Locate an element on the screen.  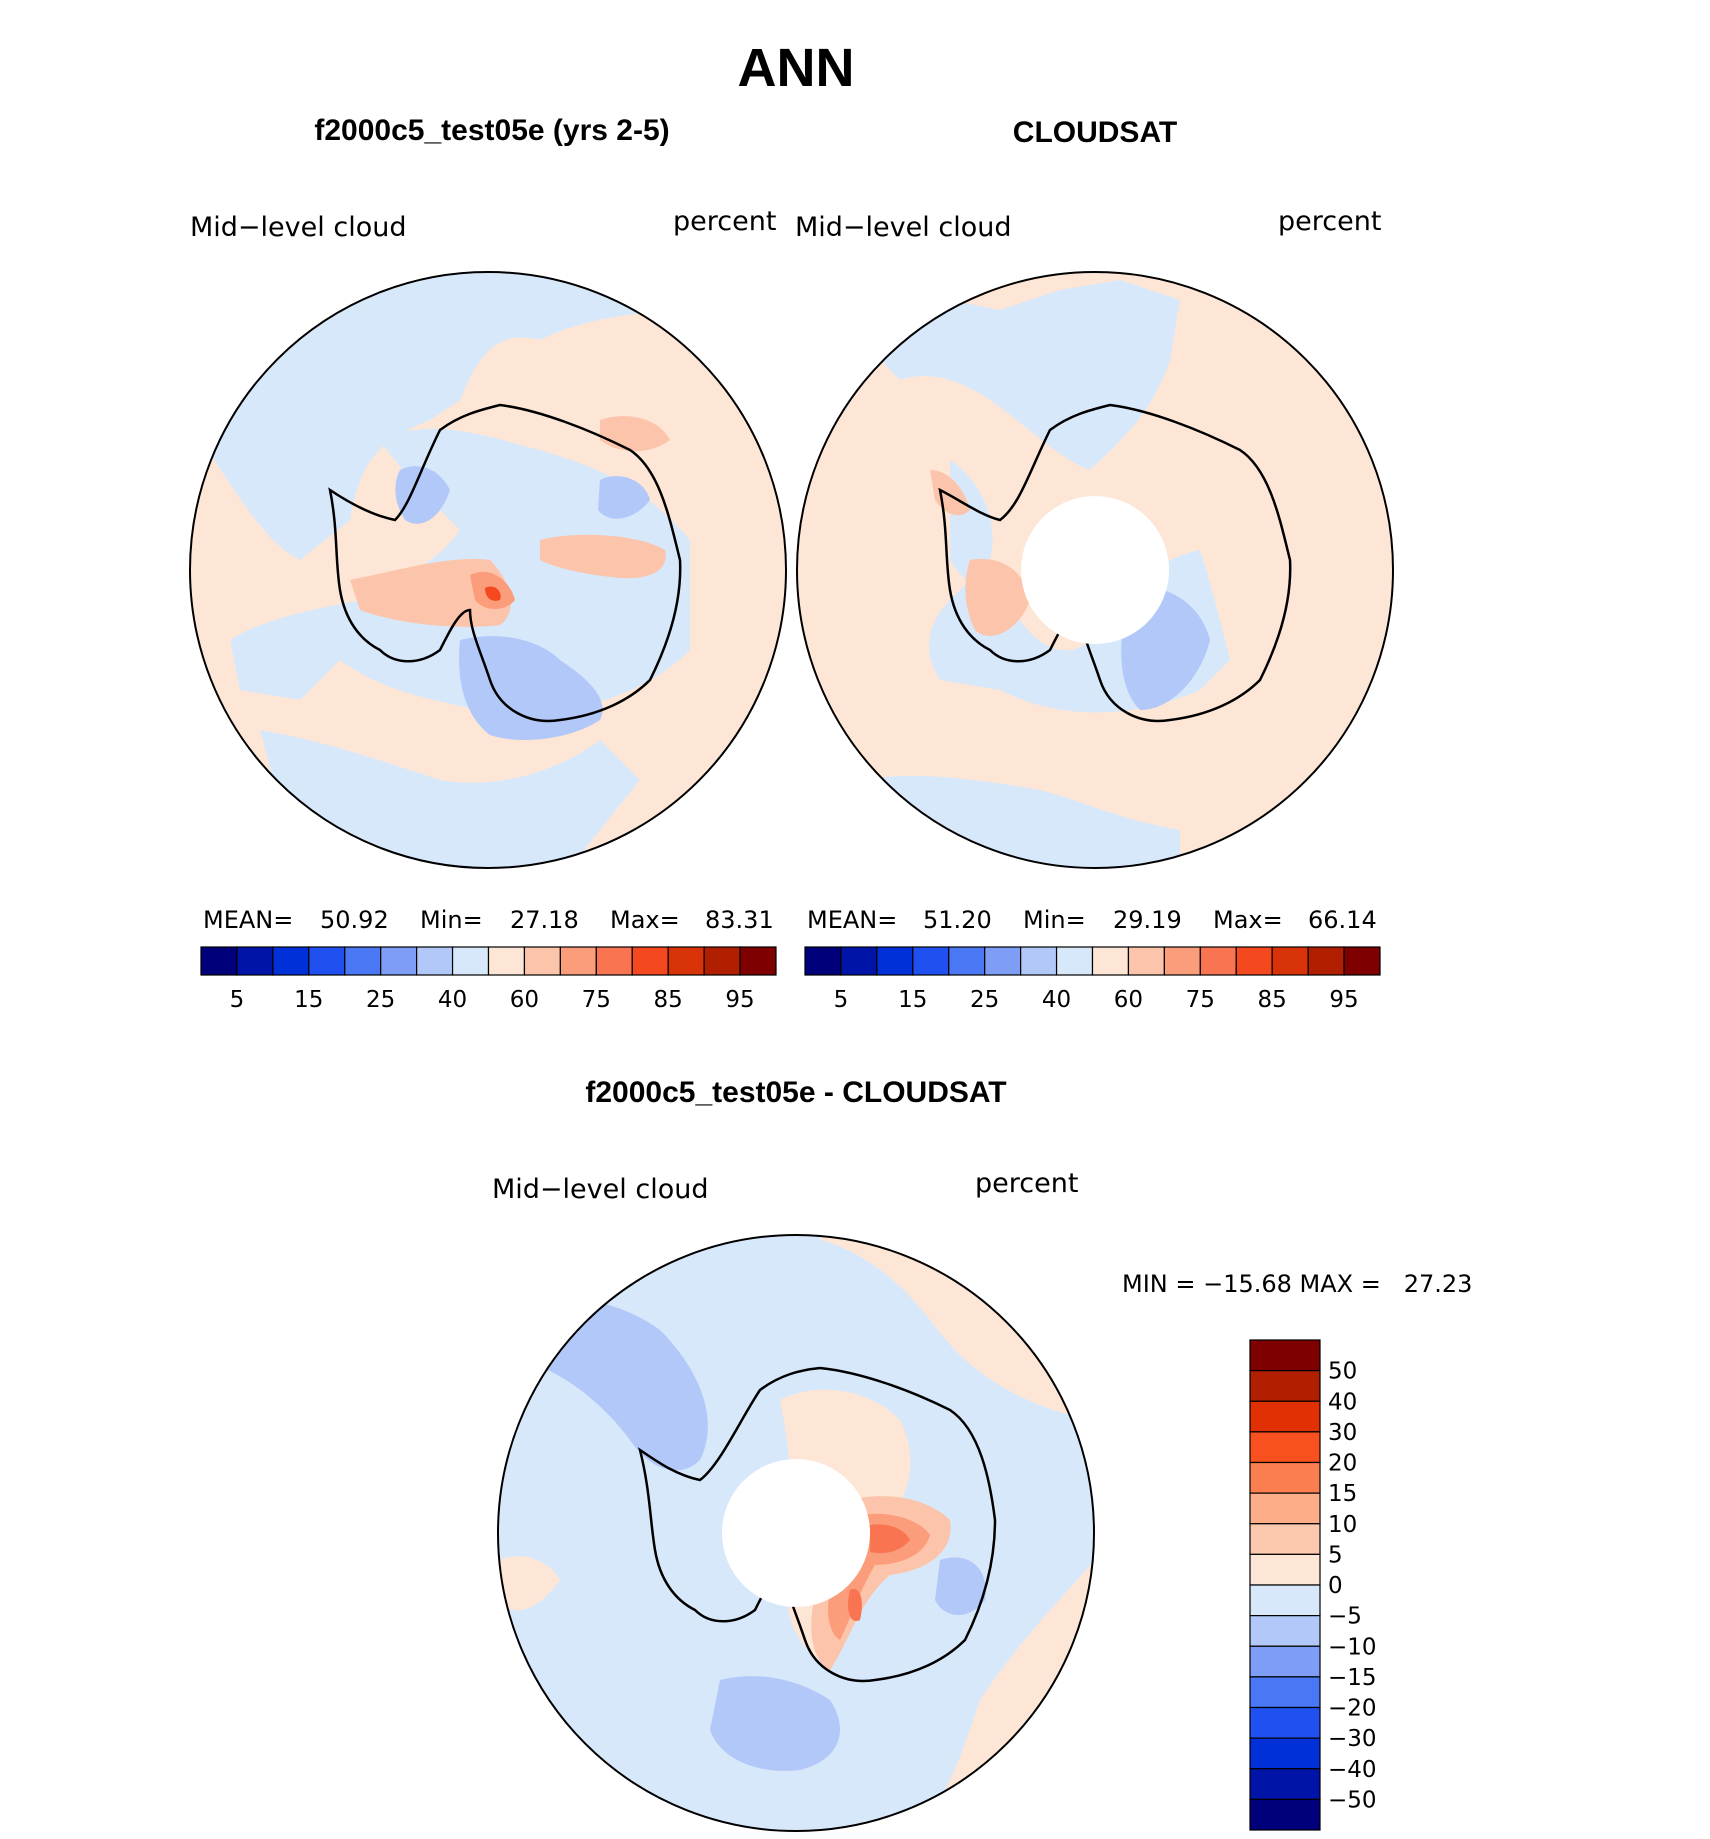
colorbar-tick-label: 0 is located at coordinates (1335, 1586).